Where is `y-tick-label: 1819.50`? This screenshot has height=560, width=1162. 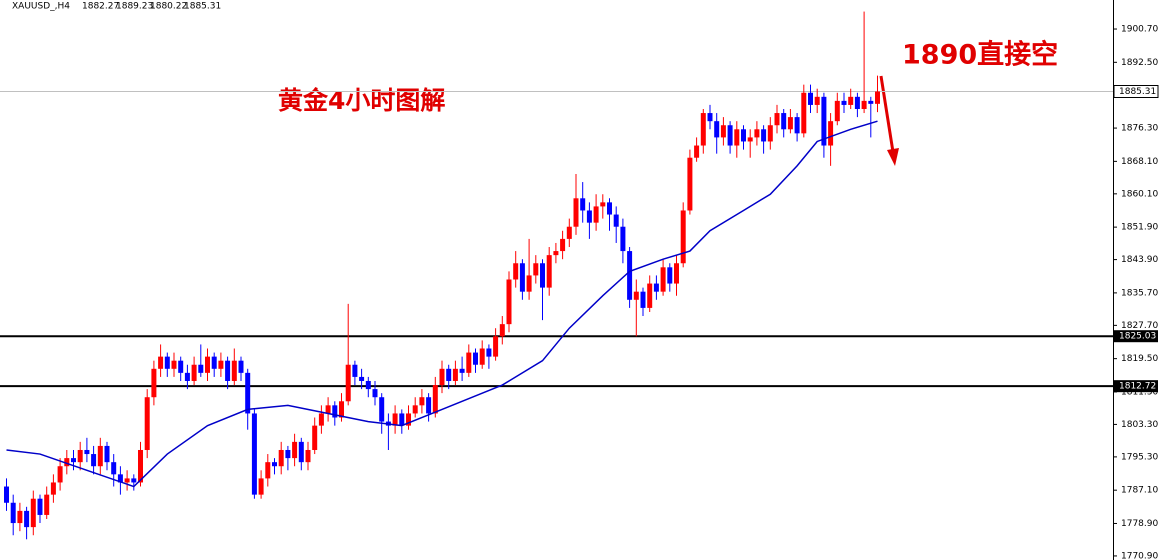 y-tick-label: 1819.50 is located at coordinates (1139, 359).